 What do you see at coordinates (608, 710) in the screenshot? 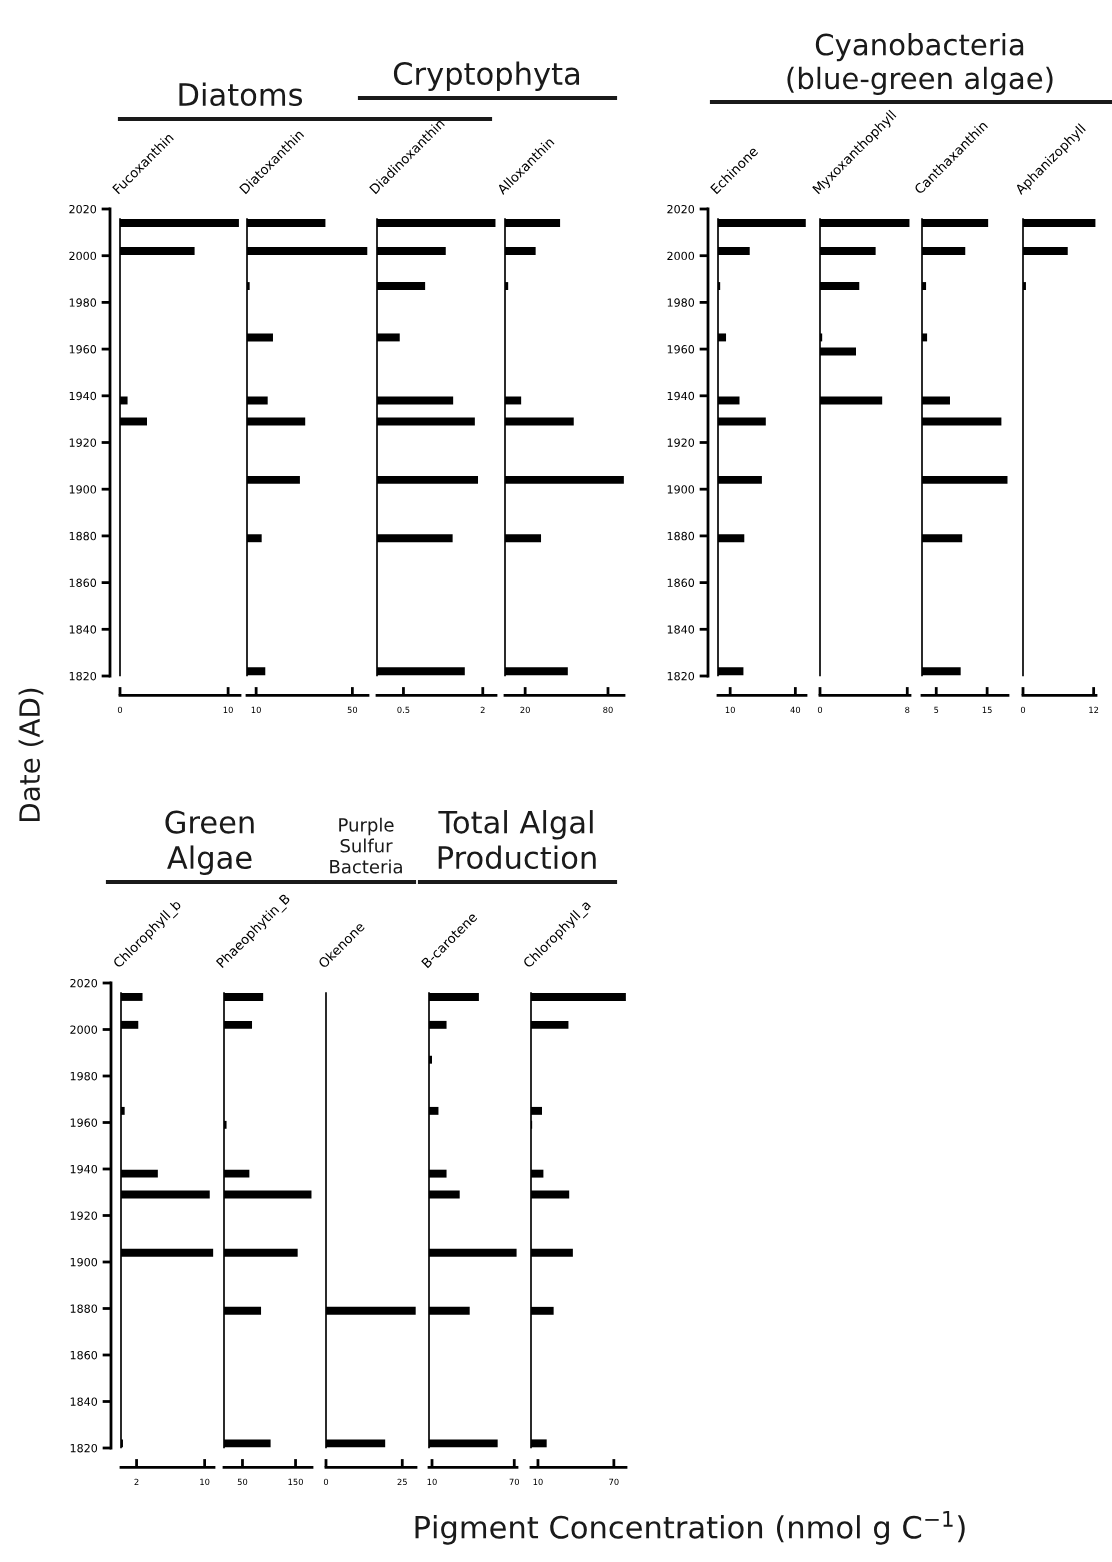
I see `x-tick-label: 80` at bounding box center [608, 710].